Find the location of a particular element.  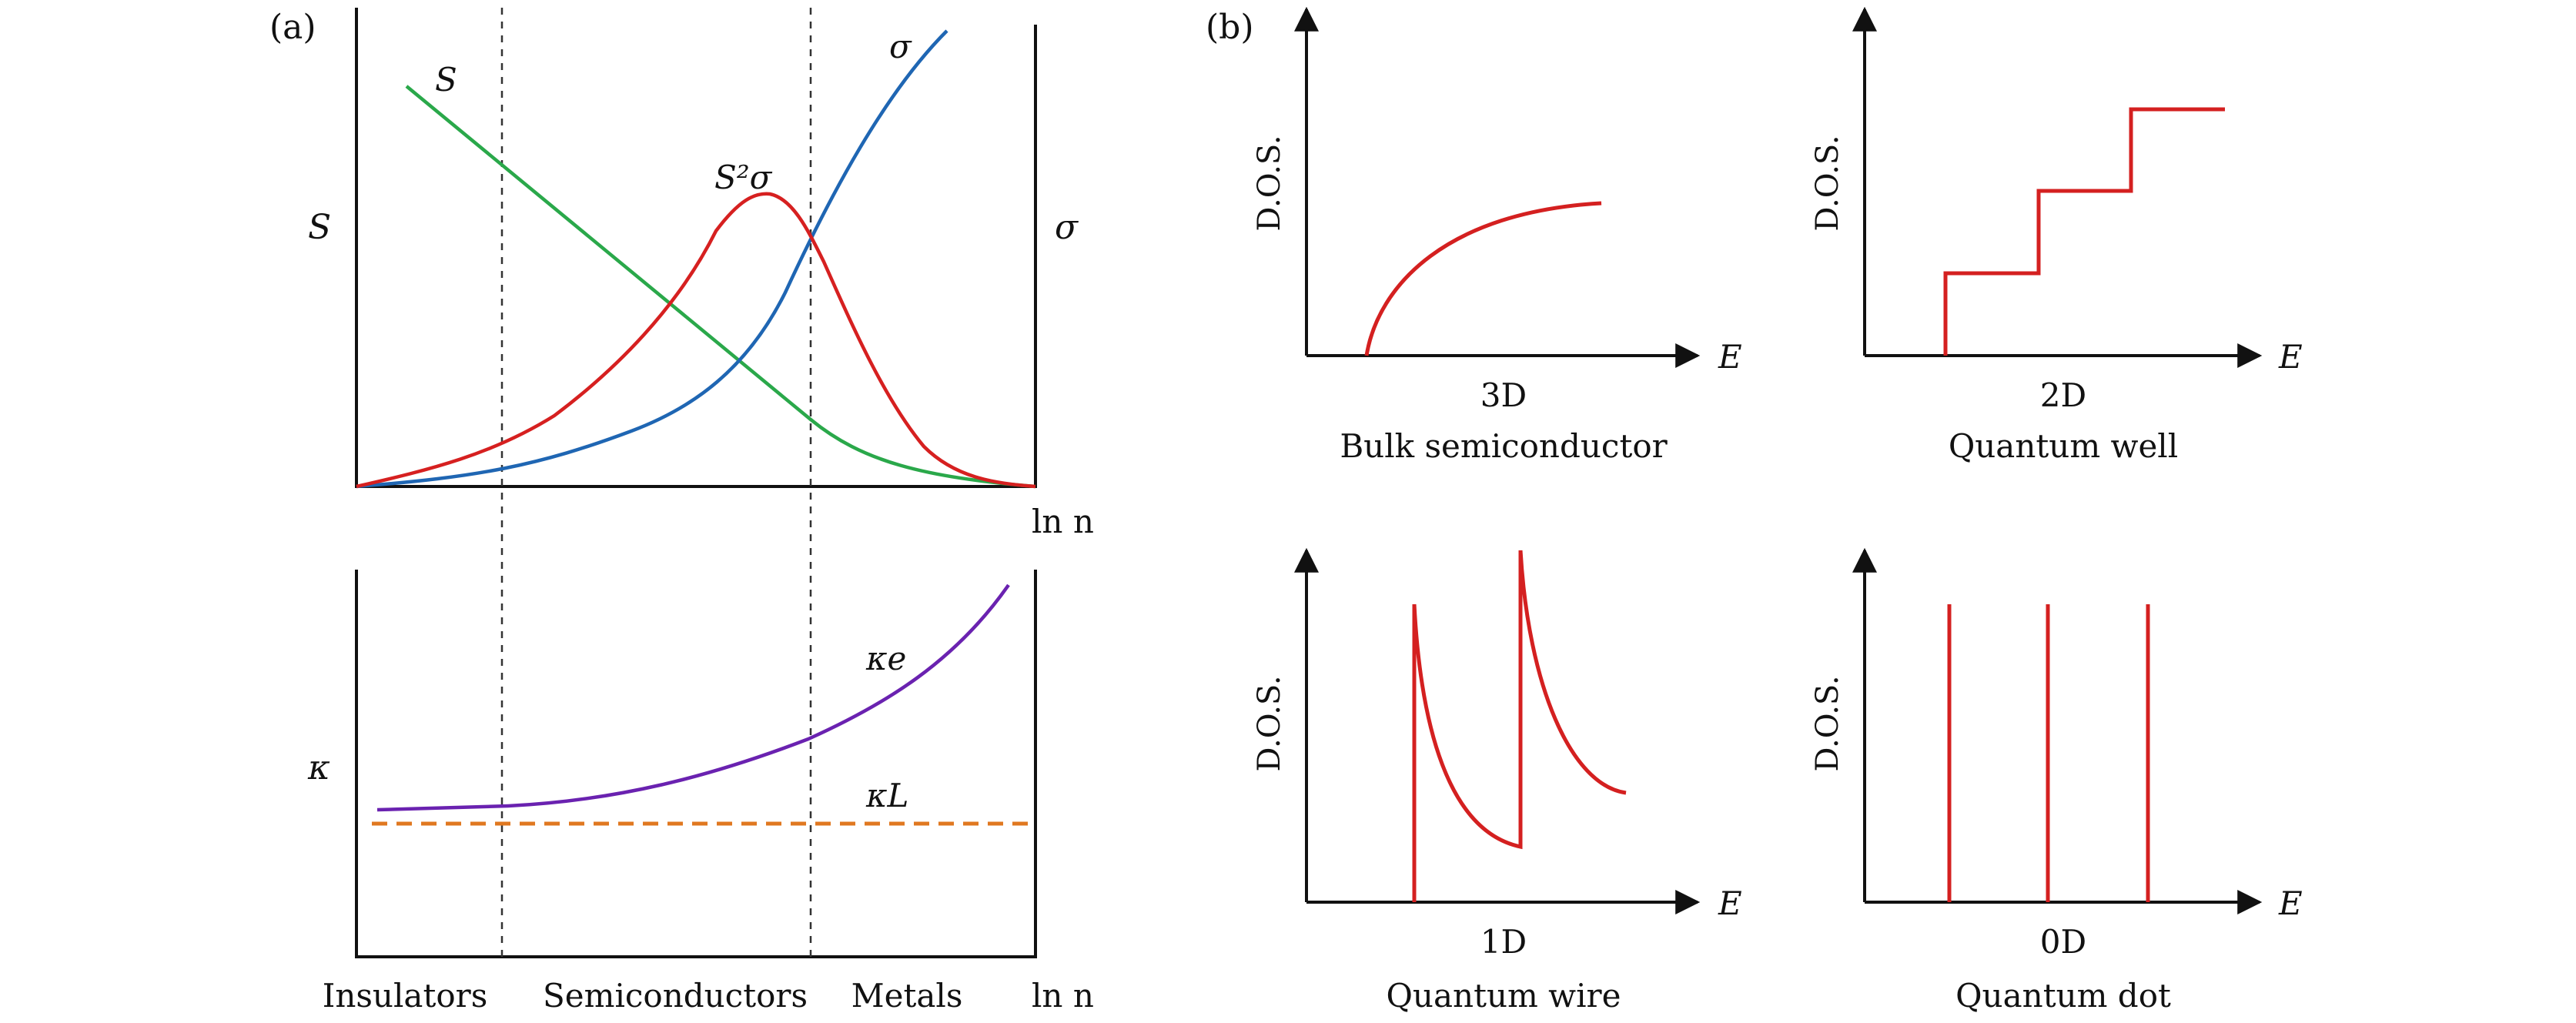

top-x-axis-label: ln n is located at coordinates (1063, 521).